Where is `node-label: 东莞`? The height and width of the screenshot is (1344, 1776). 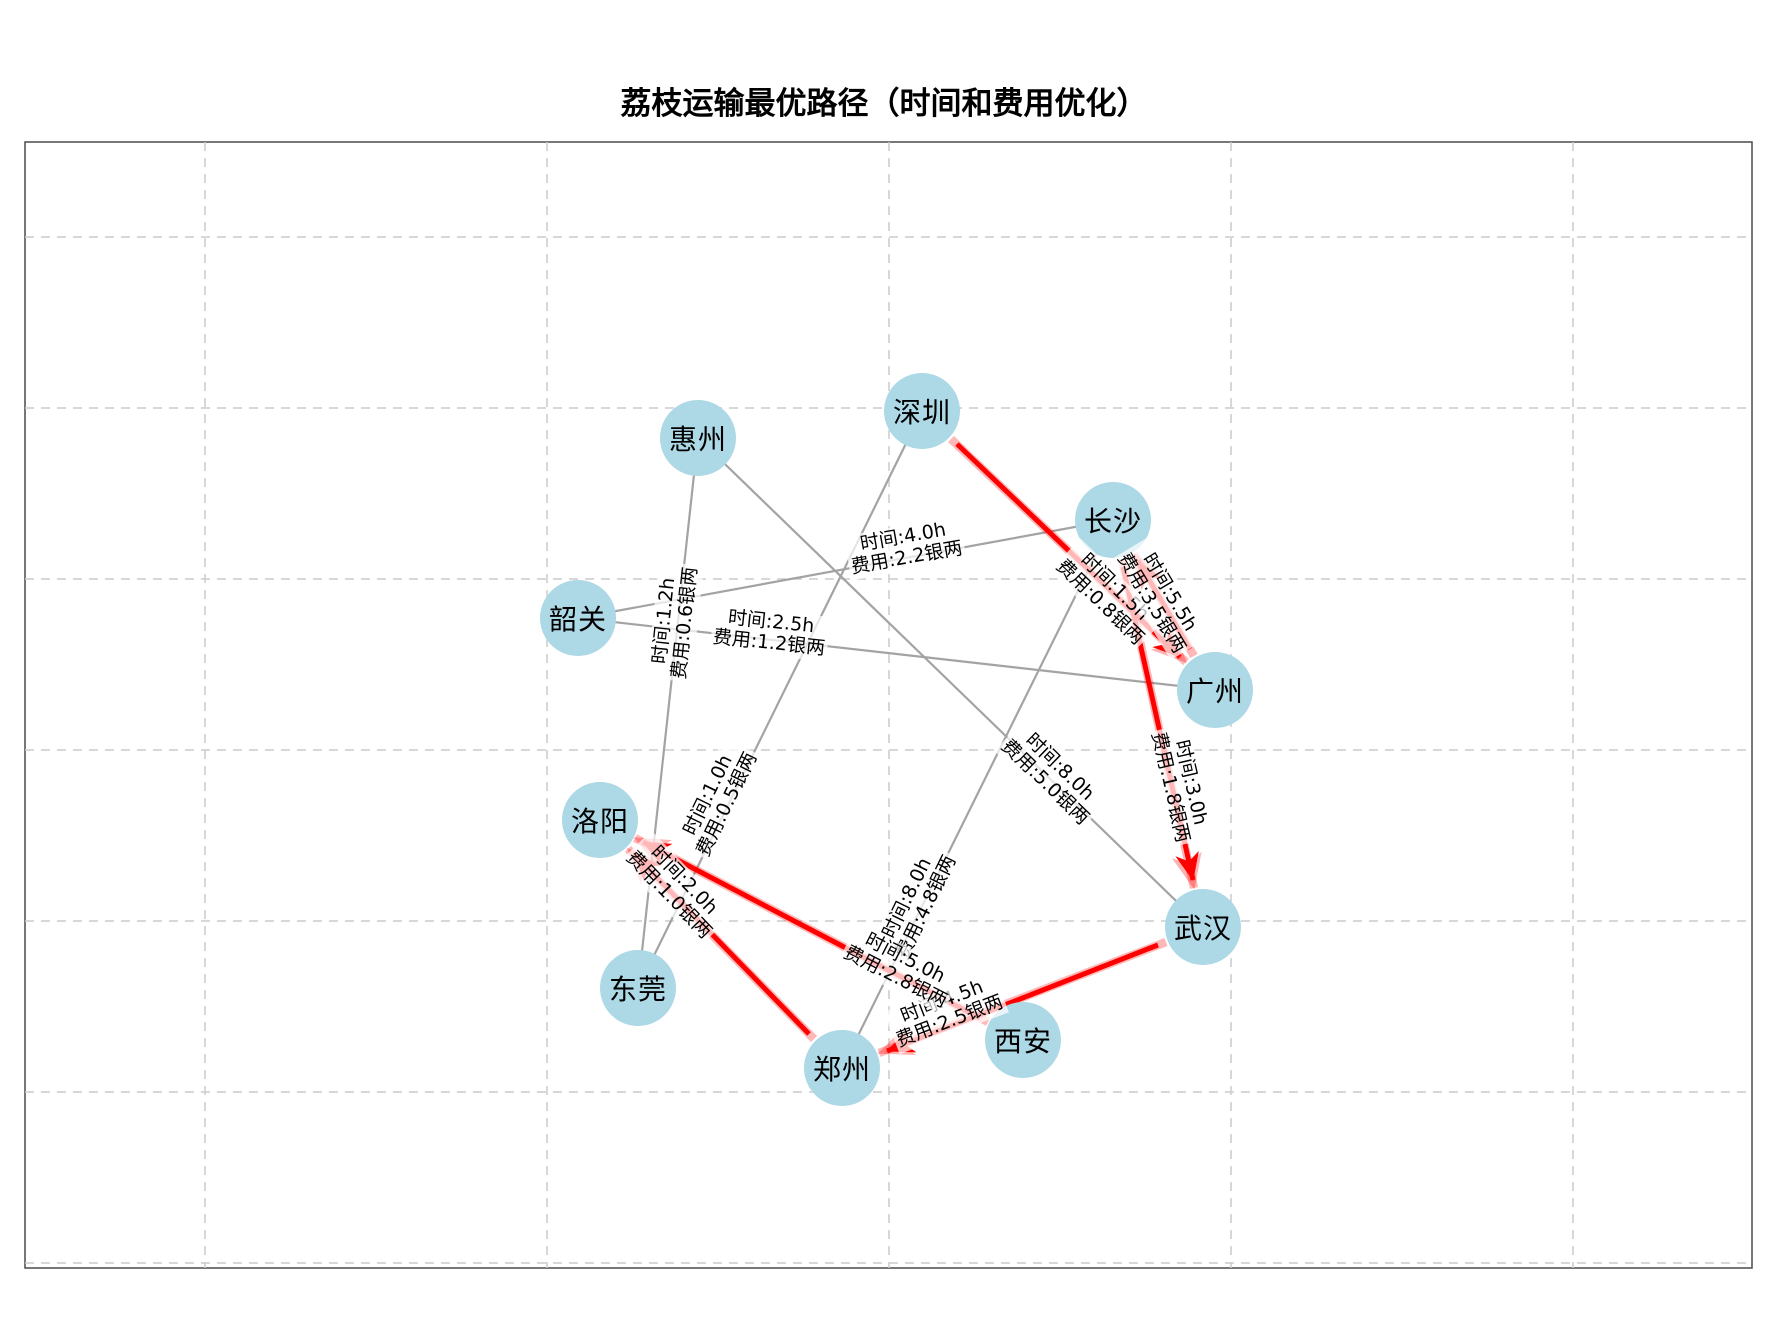
node-label: 东莞 is located at coordinates (637, 989).